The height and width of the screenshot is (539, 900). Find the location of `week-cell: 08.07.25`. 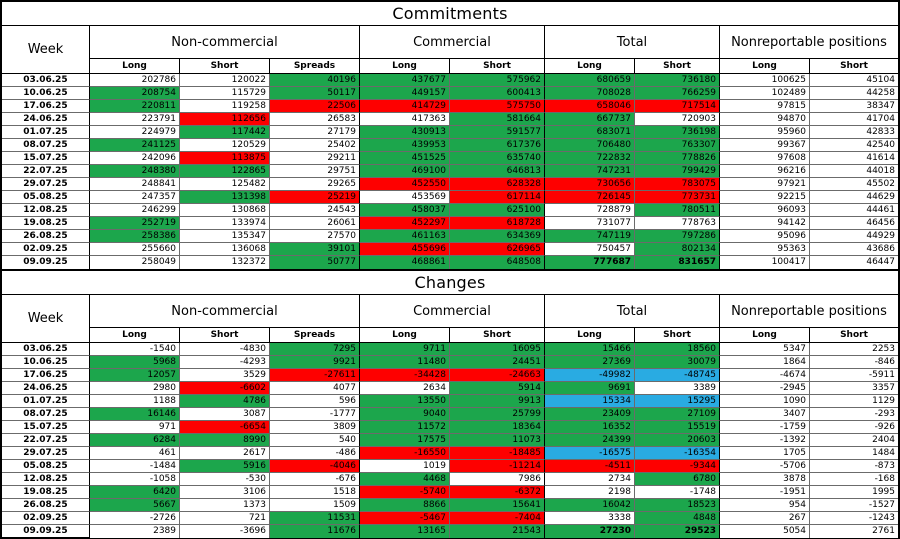

week-cell: 08.07.25 is located at coordinates (46, 414).